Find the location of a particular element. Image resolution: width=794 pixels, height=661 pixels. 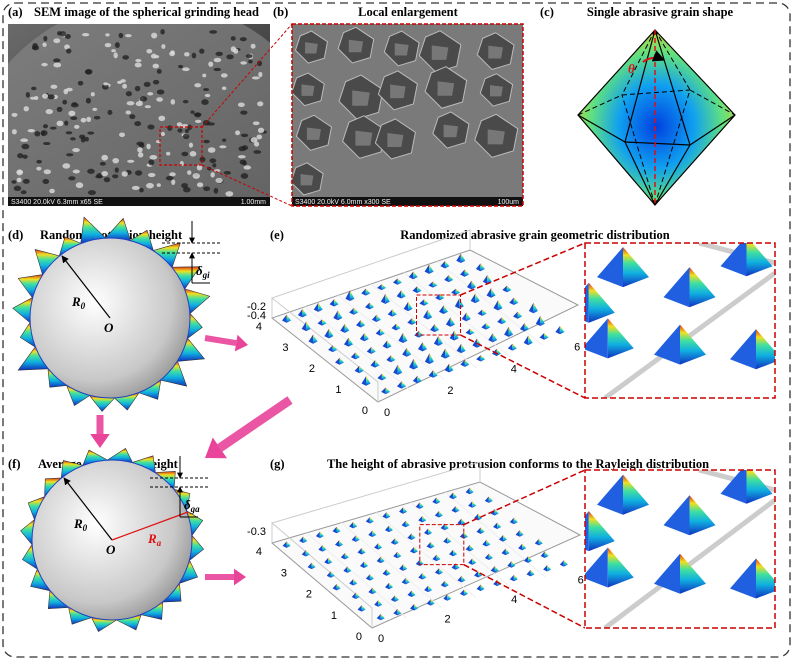

tag: (c) is located at coordinates (547, 12).